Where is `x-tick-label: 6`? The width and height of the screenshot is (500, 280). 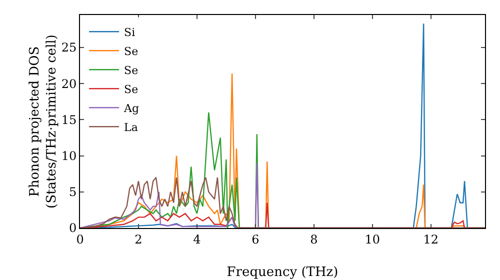 x-tick-label: 6 is located at coordinates (256, 239).